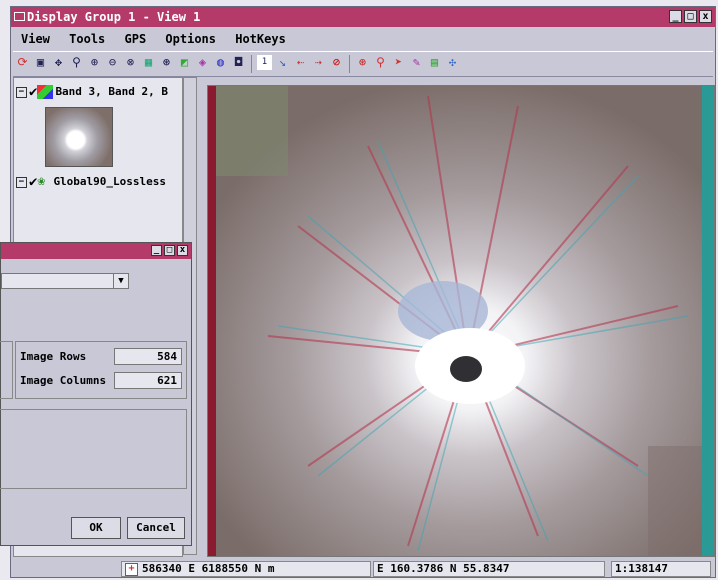 The height and width of the screenshot is (580, 718). Describe the element at coordinates (93, 449) in the screenshot. I see `details-group` at that location.